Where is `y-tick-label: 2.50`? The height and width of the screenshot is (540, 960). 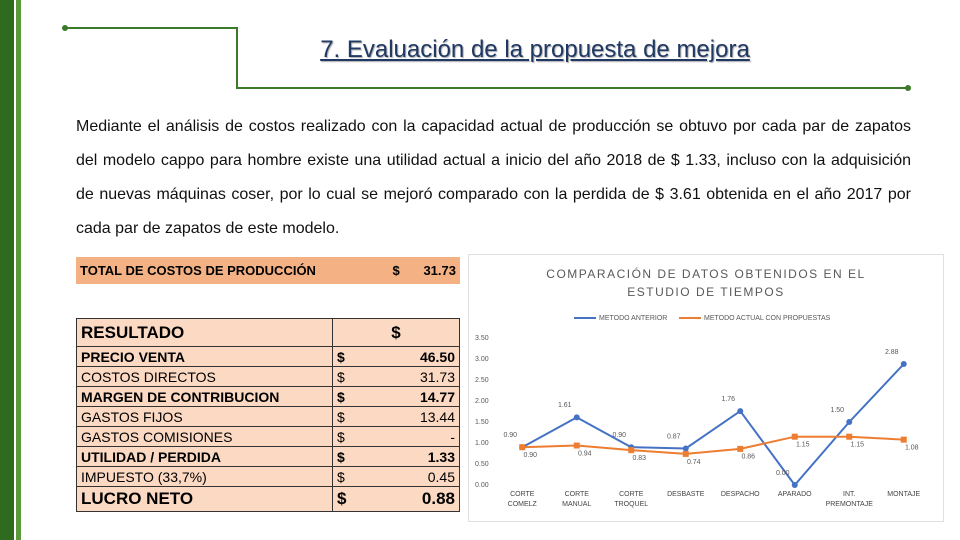
y-tick-label: 2.50 is located at coordinates (482, 380).